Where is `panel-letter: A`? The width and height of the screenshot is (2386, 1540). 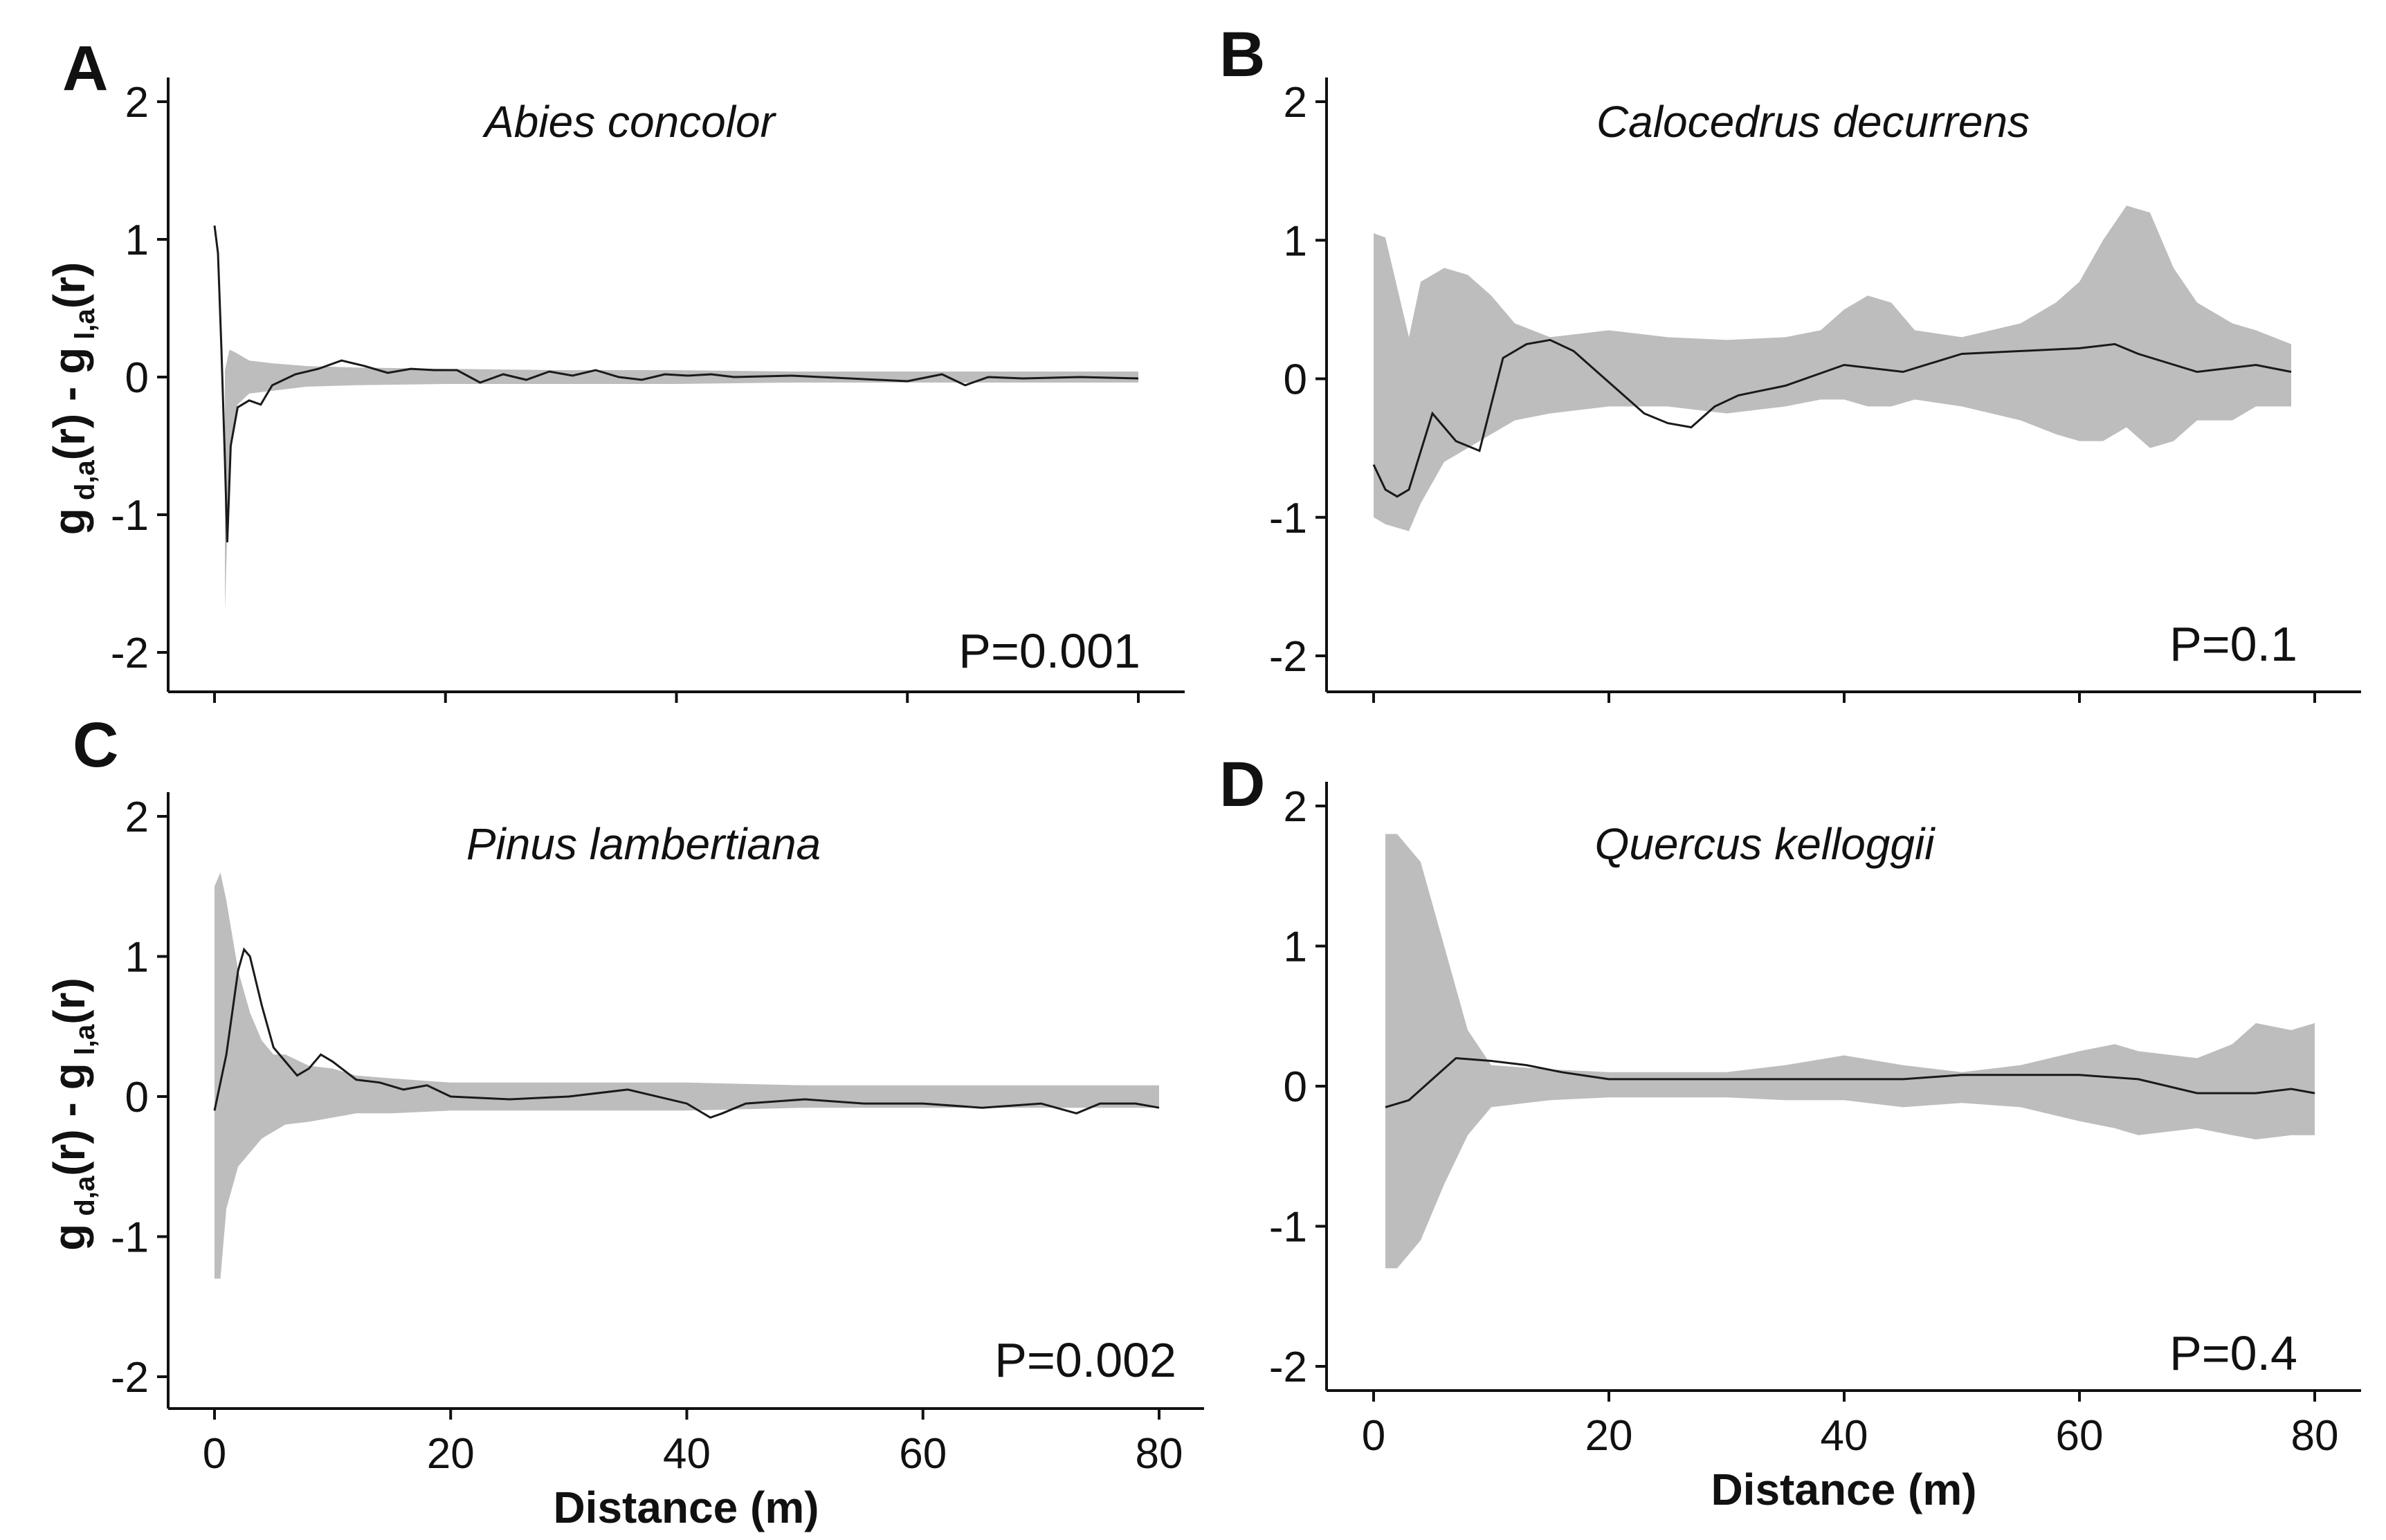 panel-letter: A is located at coordinates (85, 68).